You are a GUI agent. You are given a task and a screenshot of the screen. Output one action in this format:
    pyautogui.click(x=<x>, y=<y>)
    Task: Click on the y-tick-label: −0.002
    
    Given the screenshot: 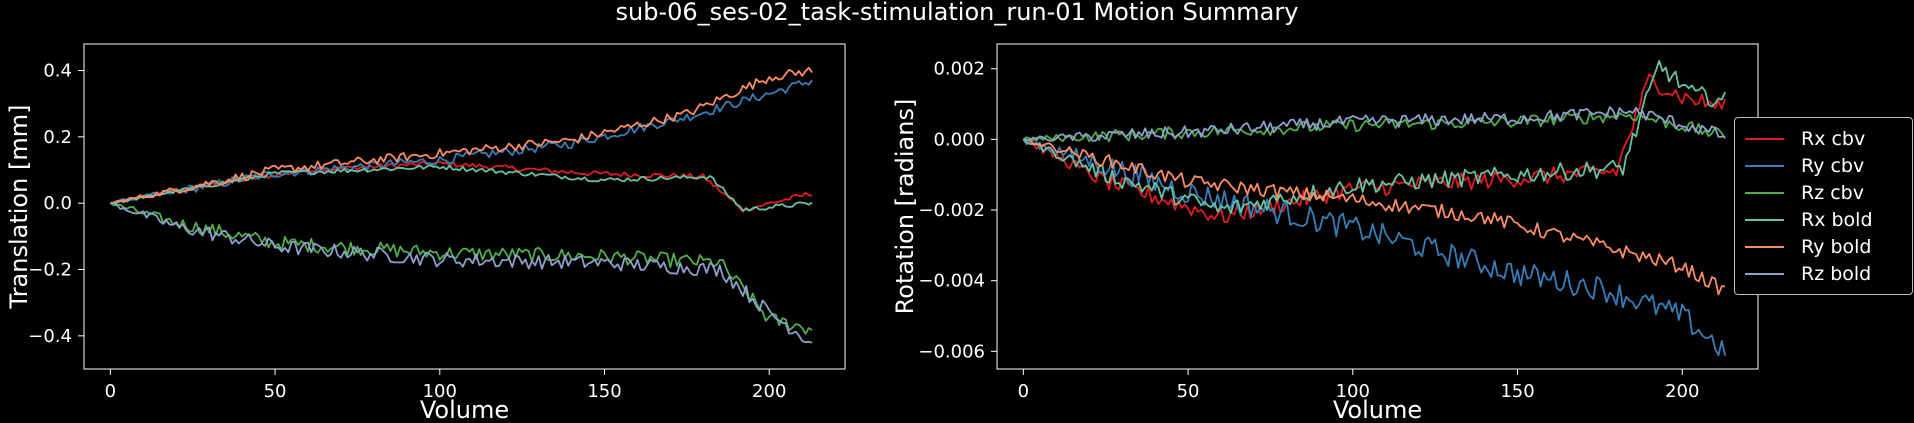 What is the action you would take?
    pyautogui.click(x=951, y=210)
    